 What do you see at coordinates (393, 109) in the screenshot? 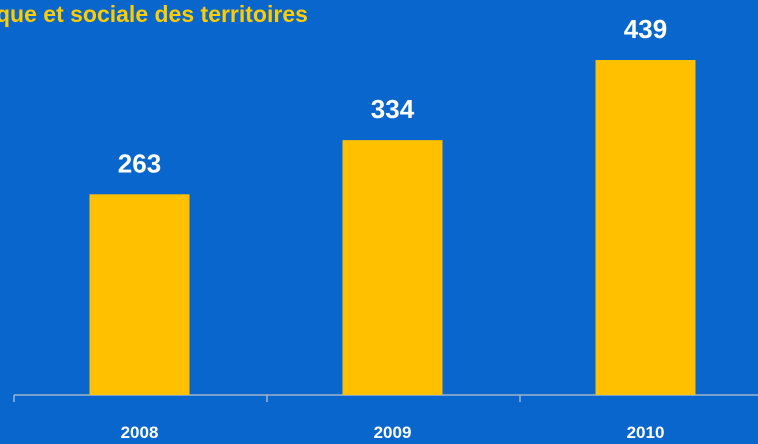
I see `data-label: 334` at bounding box center [393, 109].